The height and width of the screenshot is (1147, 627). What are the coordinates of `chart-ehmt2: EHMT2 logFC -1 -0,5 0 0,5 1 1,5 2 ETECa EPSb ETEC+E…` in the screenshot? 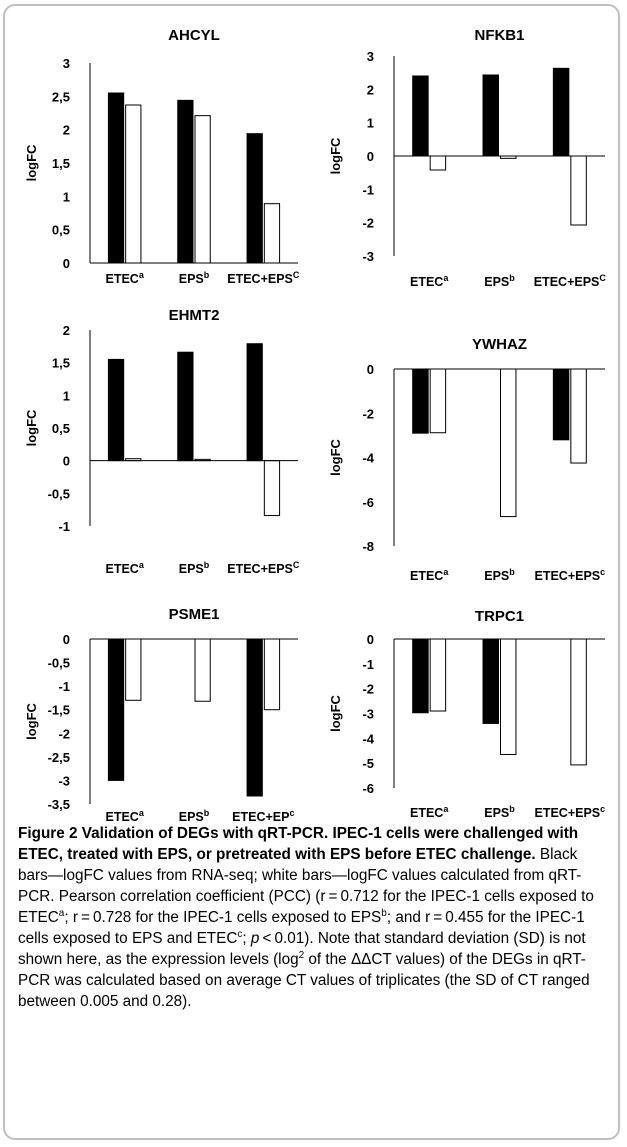 It's located at (162, 441).